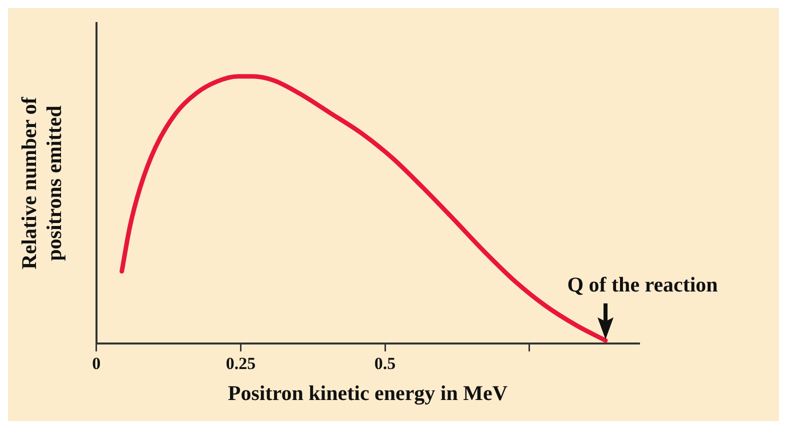 The image size is (787, 429). I want to click on x-axis-title: Positron kinetic energy in MeV, so click(368, 392).